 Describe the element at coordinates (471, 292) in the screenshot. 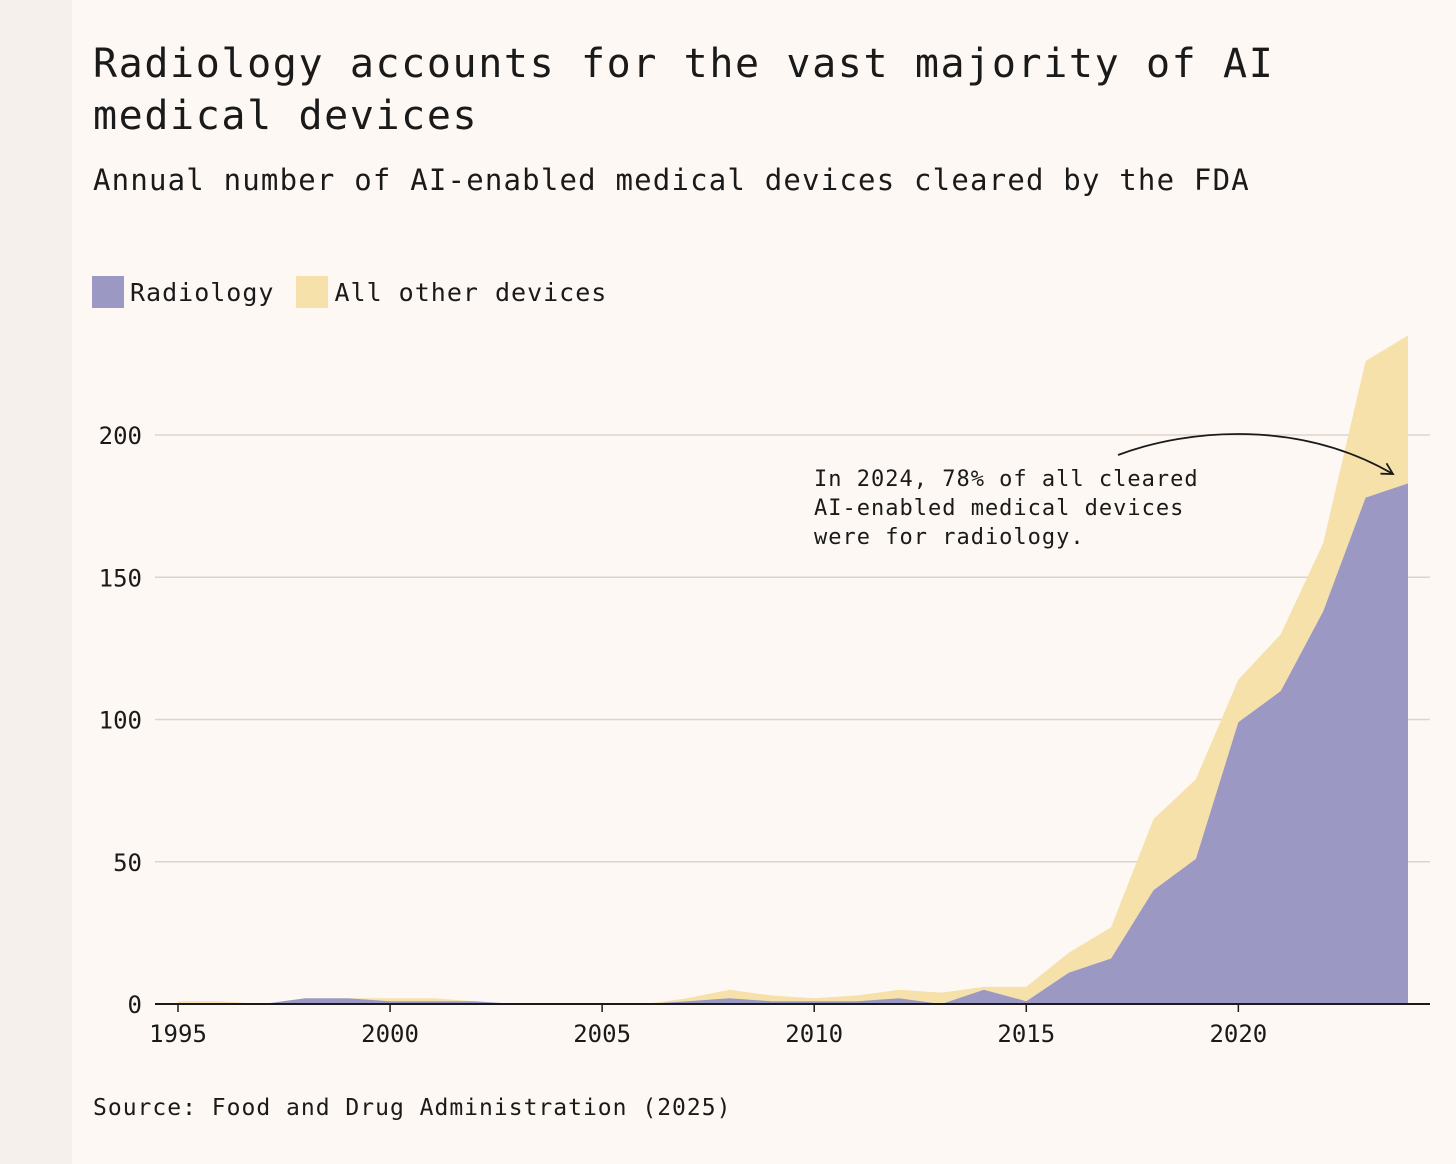

I see `legend-label-other: All other devices` at that location.